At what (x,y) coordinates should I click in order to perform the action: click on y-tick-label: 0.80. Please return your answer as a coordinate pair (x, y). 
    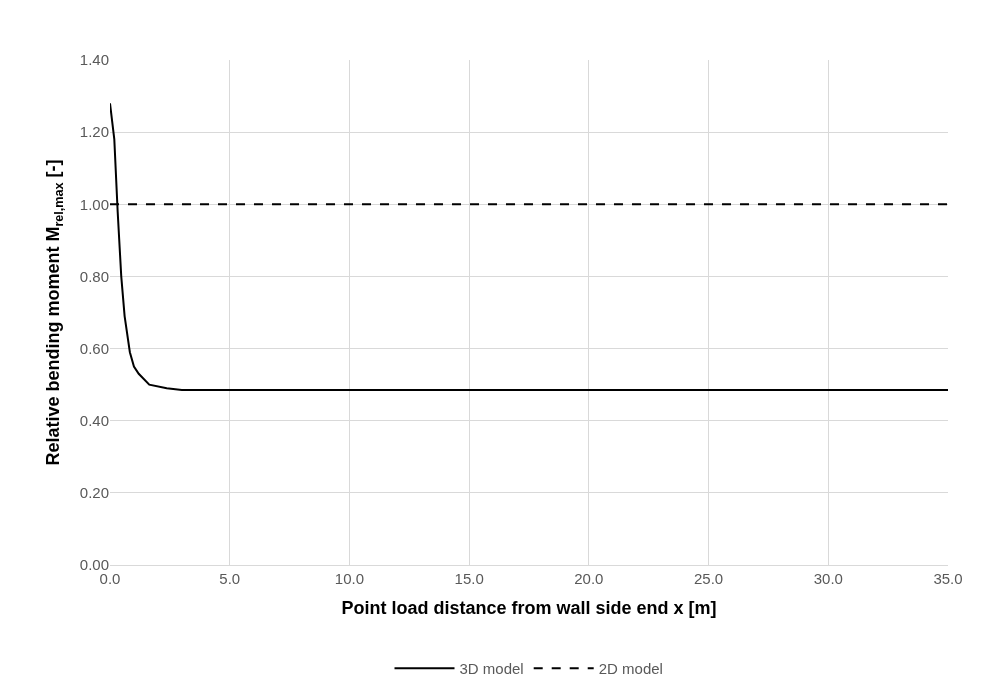
    Looking at the image, I should click on (94, 276).